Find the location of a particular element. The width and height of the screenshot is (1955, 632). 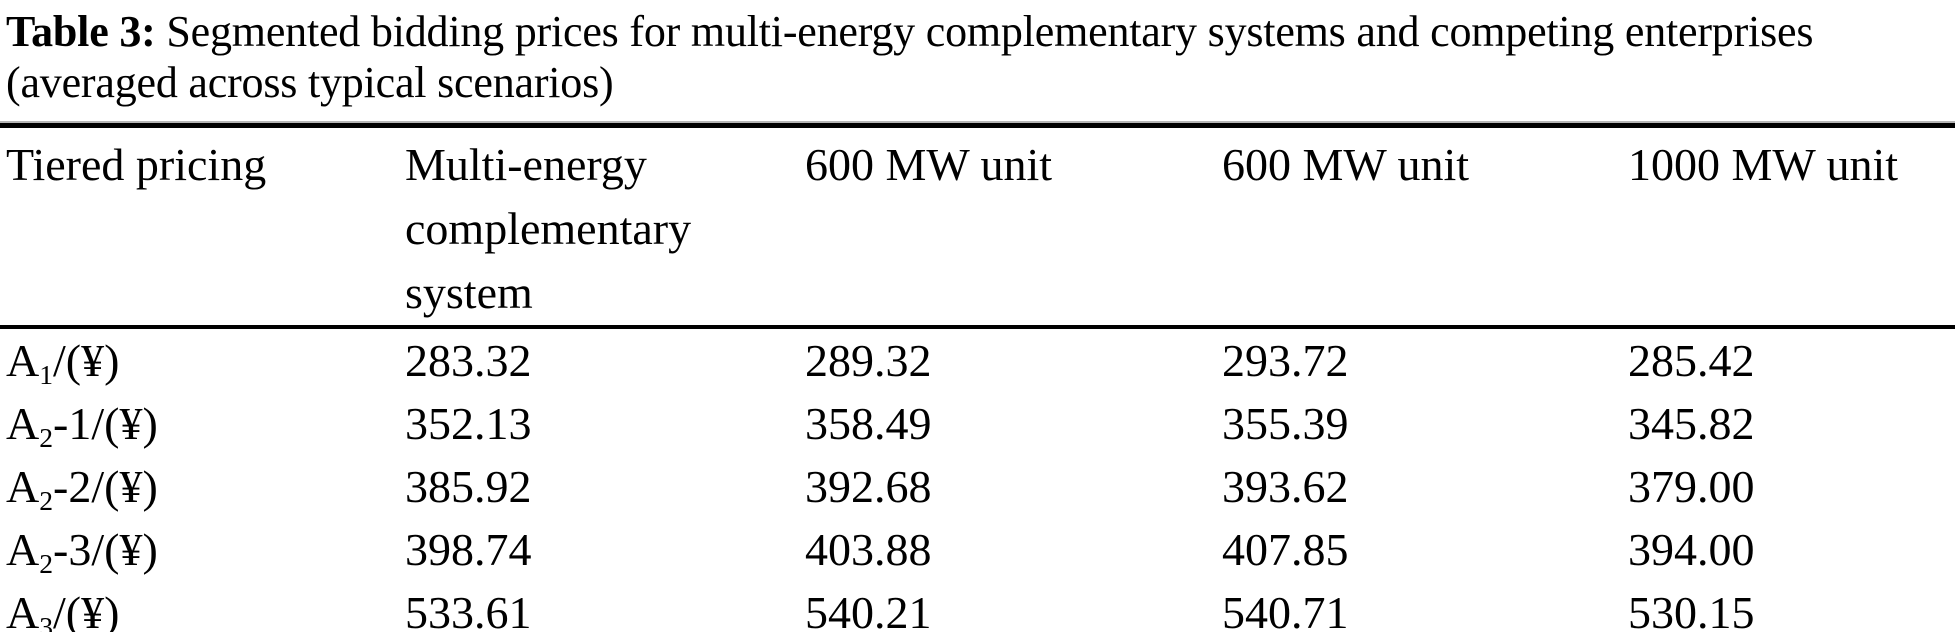

price-cell: 407.85 is located at coordinates (1285, 549).